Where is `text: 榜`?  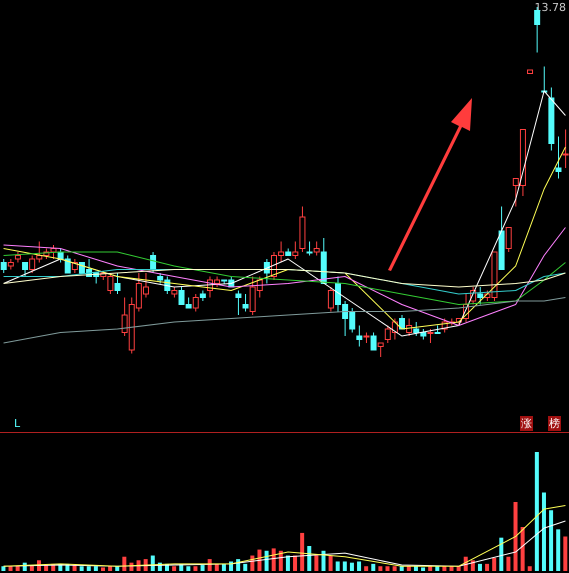
text: 榜 is located at coordinates (554, 423).